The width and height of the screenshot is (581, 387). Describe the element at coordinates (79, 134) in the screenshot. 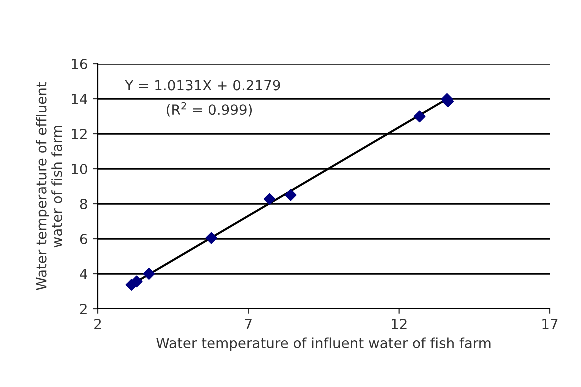

I see `y-tick-label: 12` at that location.